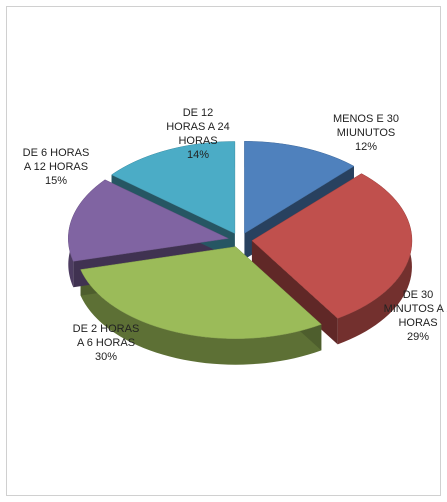 The image size is (447, 502). What do you see at coordinates (366, 126) in the screenshot?
I see `category-label: MENOS E 30 MIUNUTOS` at bounding box center [366, 126].